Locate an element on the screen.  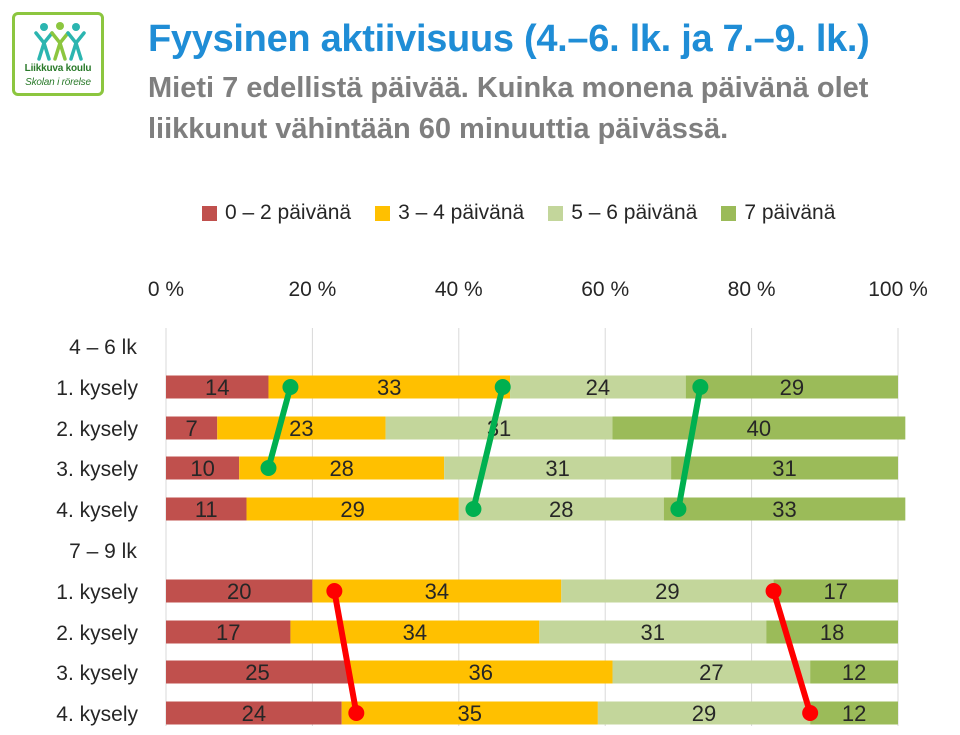
legend-item-3-4: 3 – 4 päivänä is located at coordinates (449, 213).